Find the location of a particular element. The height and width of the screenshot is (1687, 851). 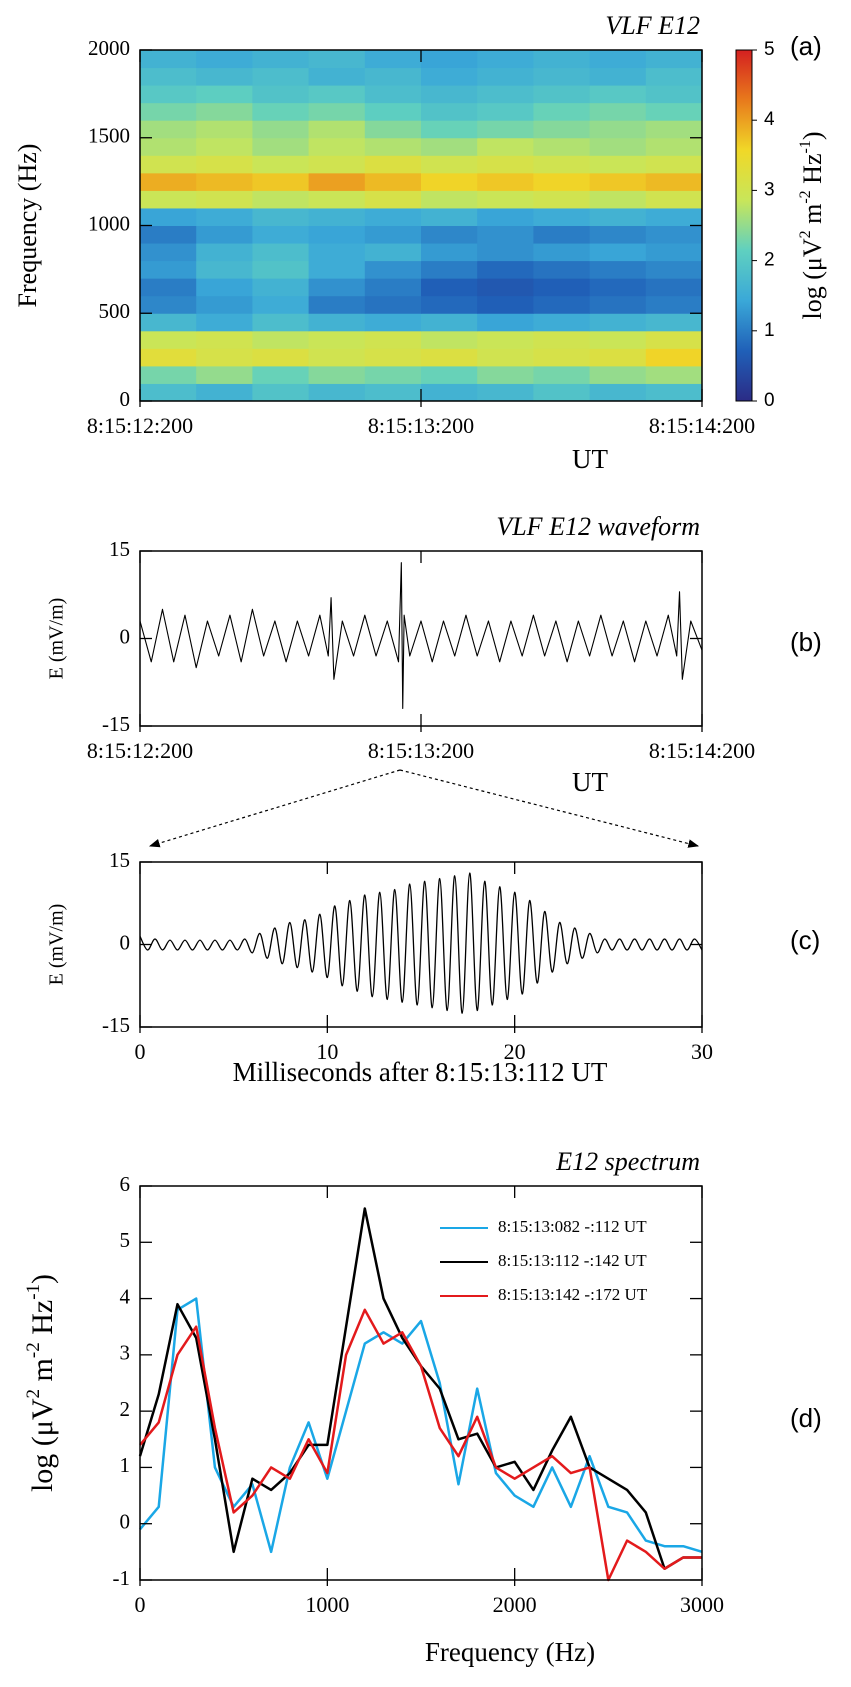

zoom-arrow is located at coordinates (274, 808).